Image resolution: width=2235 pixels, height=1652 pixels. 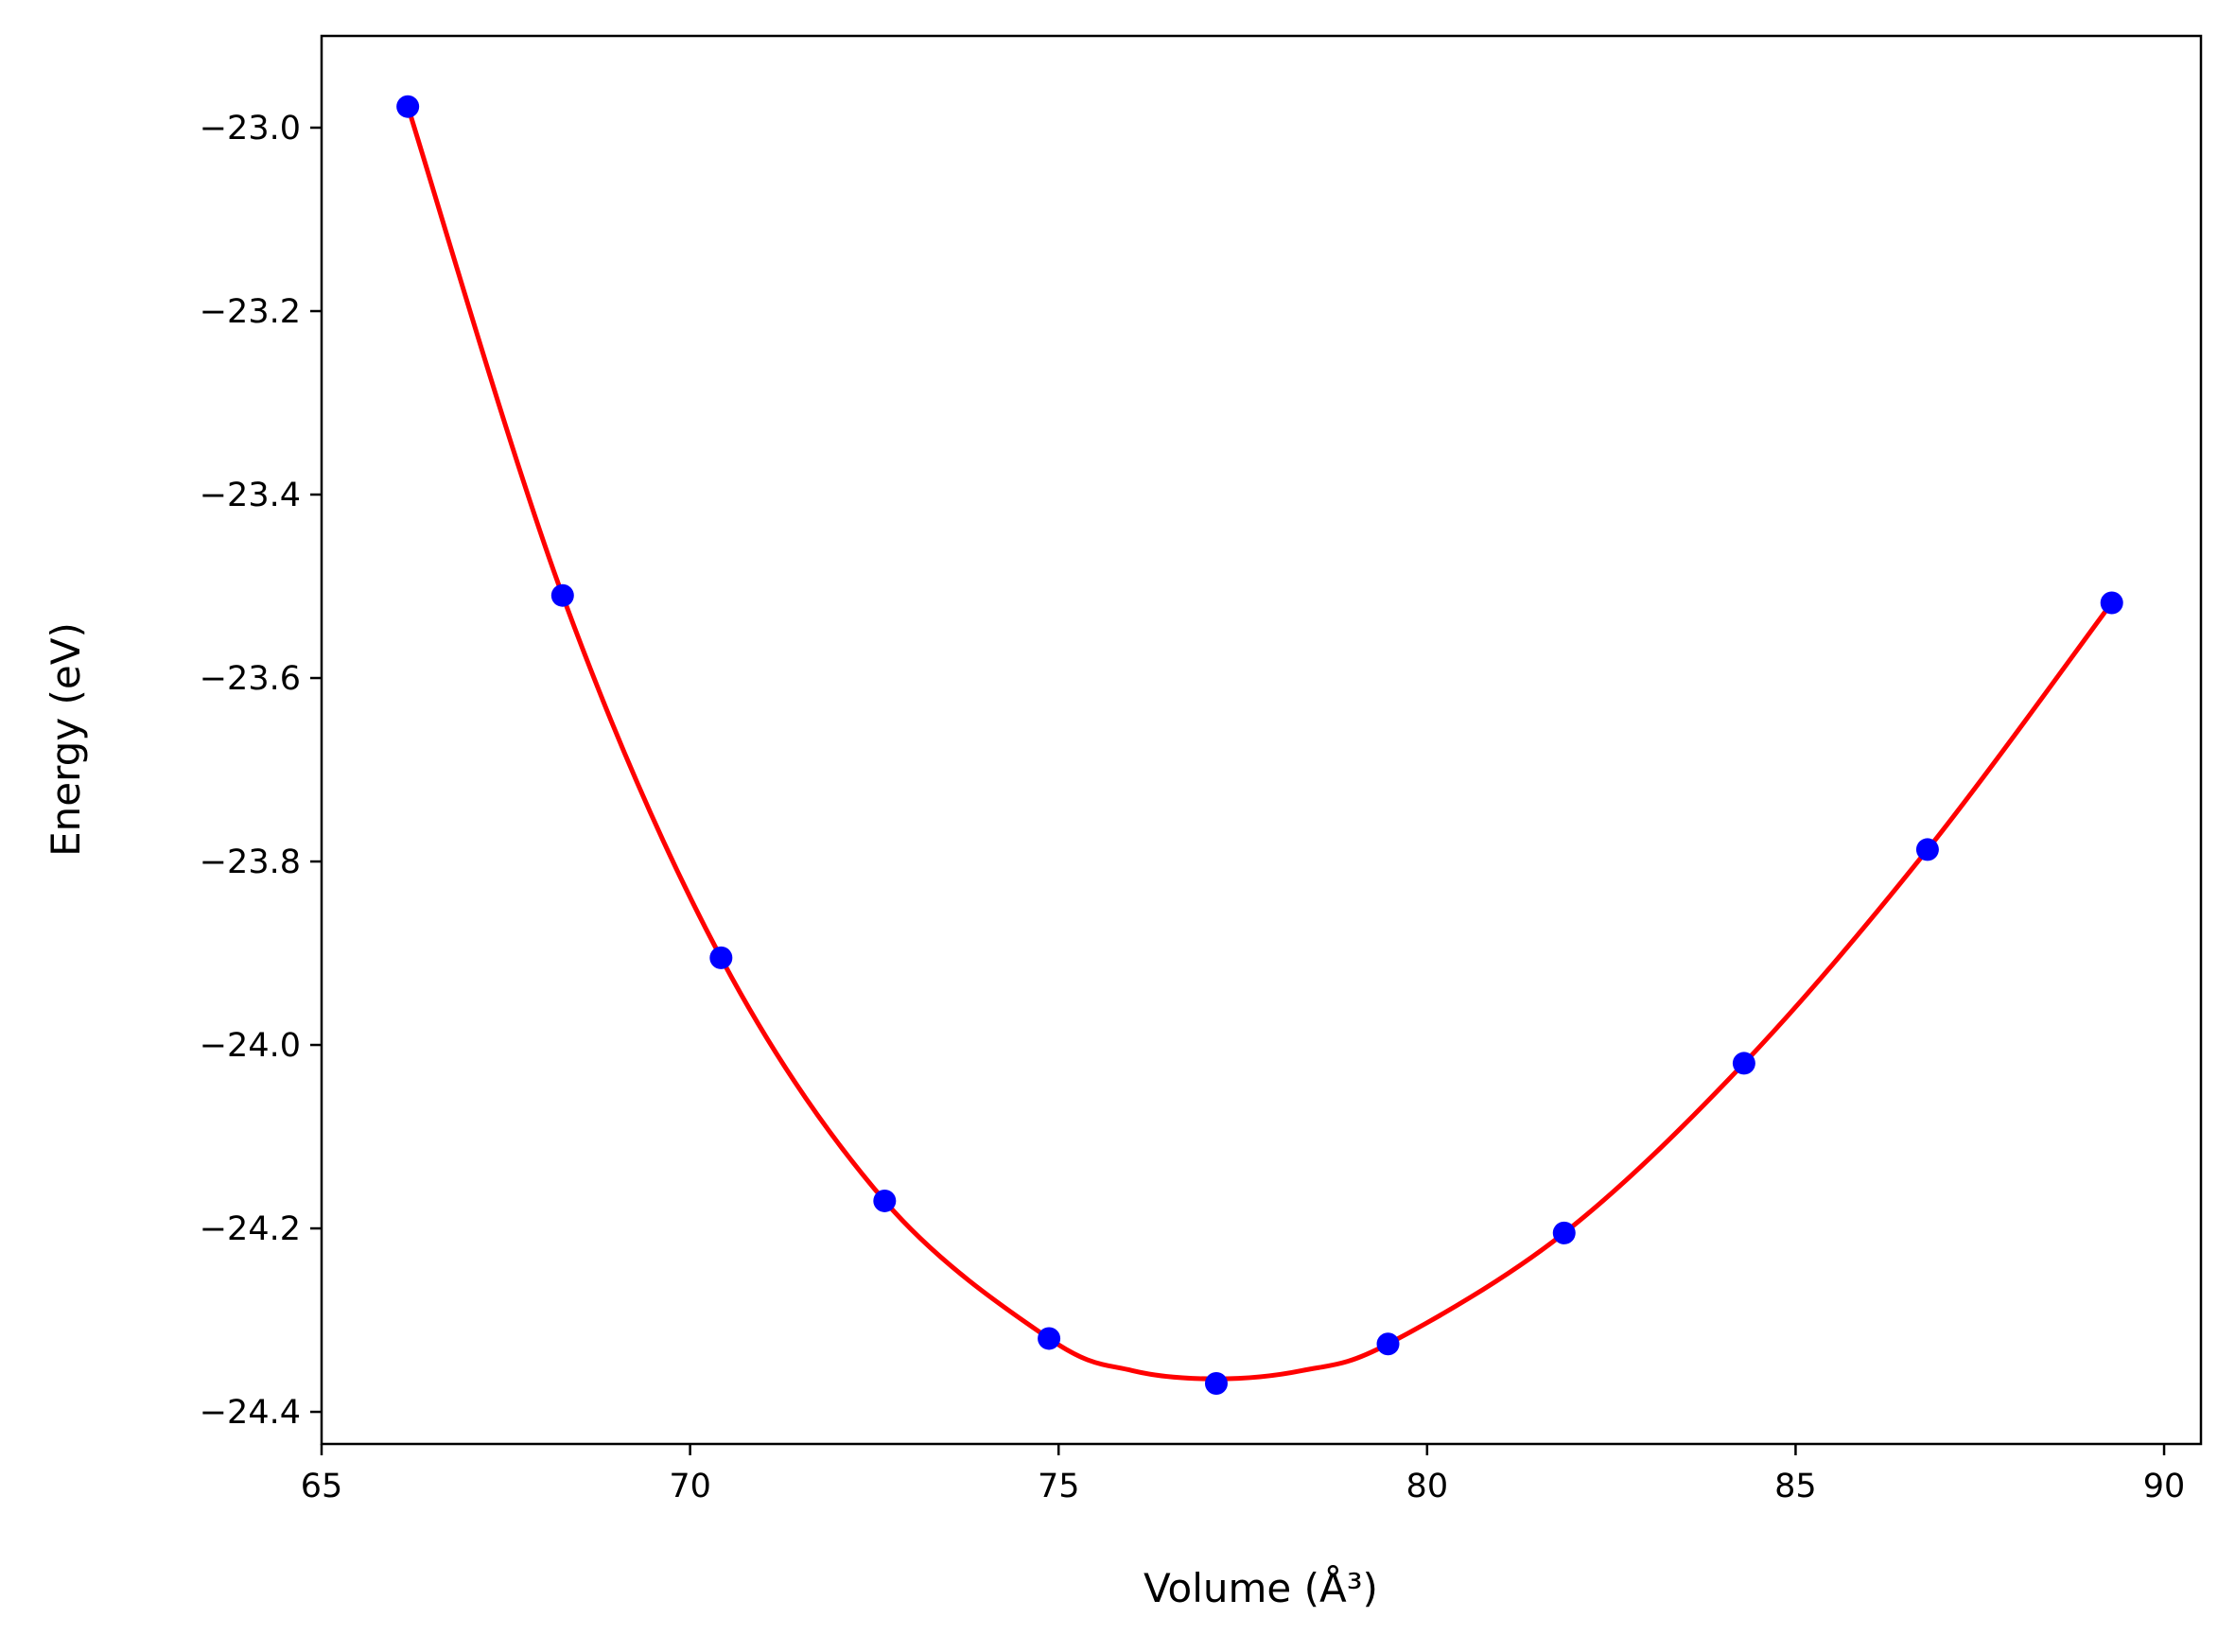 I want to click on y-axis-label: Energy (eV), so click(x=66, y=739).